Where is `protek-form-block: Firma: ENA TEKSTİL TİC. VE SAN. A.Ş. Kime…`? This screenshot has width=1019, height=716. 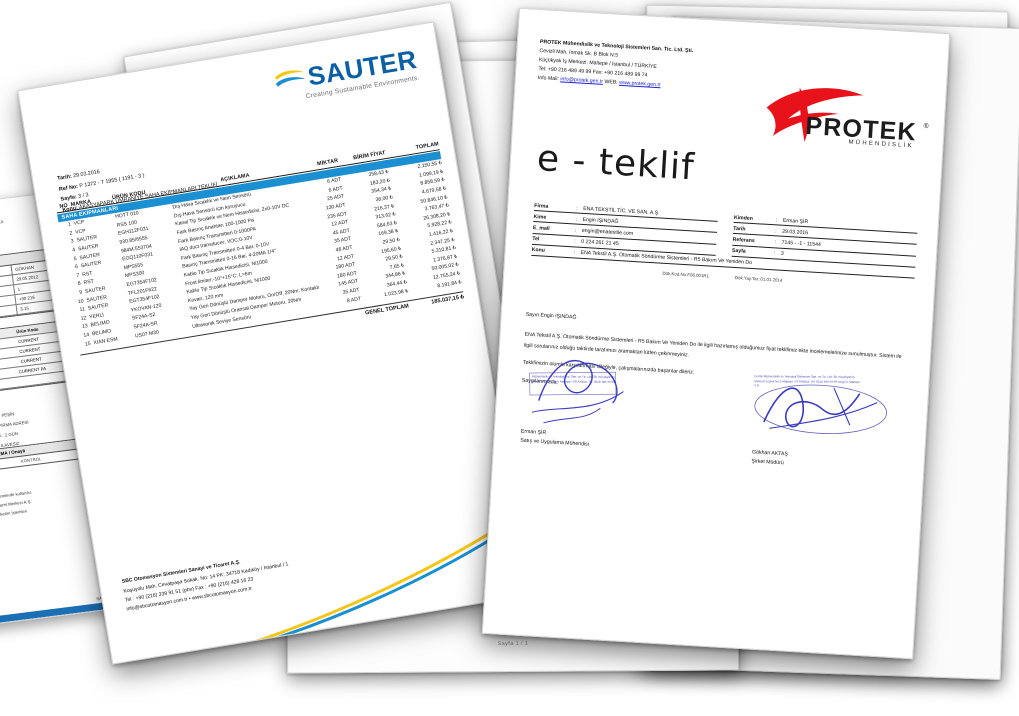 protek-form-block: Firma: ENA TEKSTİL TİC. VE SAN. A.Ş. Kime… is located at coordinates (724, 245).